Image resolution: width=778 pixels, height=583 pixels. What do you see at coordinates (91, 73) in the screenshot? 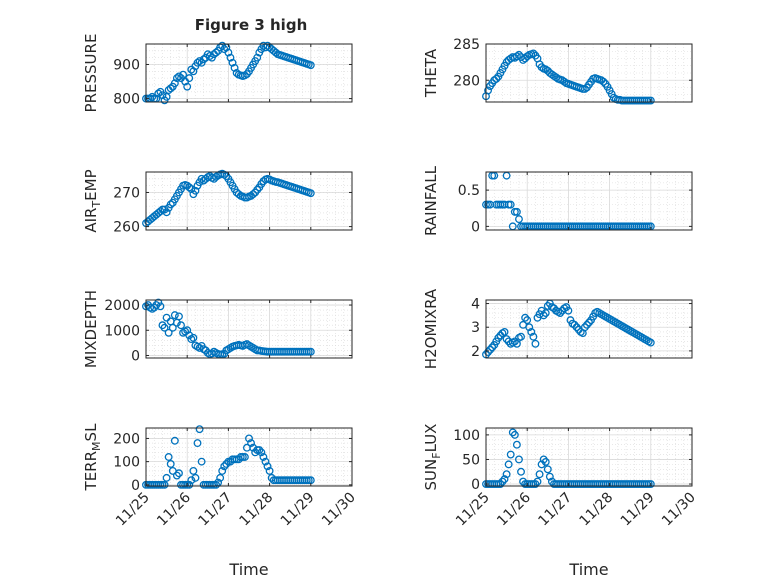
I see `y-axis-label: PRESSURE` at bounding box center [91, 73].